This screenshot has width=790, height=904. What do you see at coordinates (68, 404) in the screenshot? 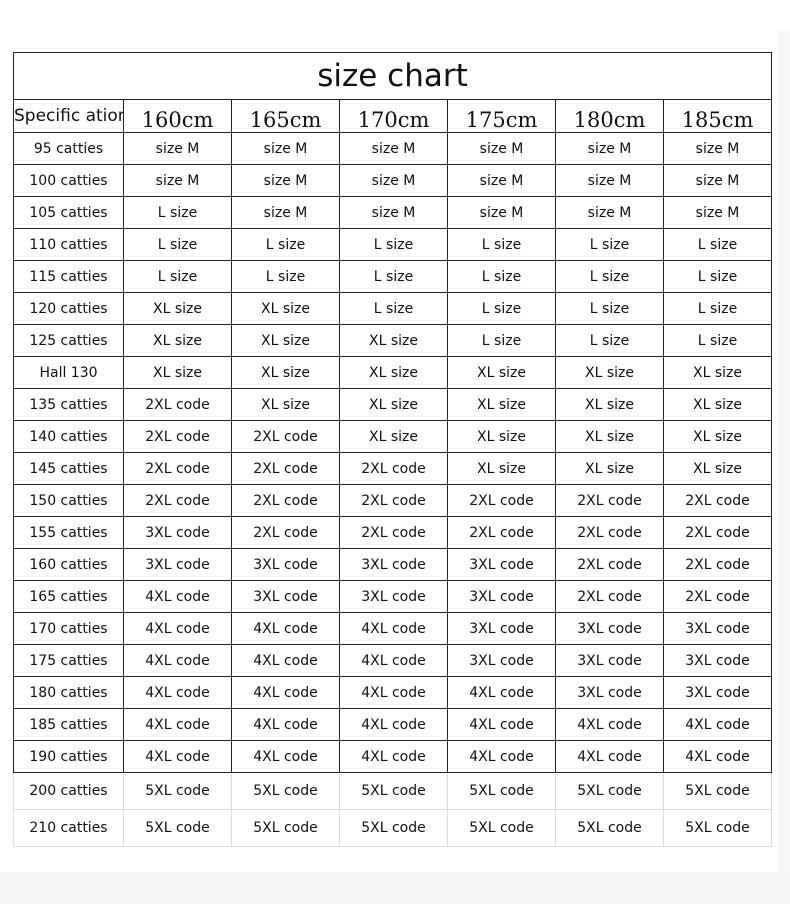
I see `weight-cell: 135 catties` at bounding box center [68, 404].